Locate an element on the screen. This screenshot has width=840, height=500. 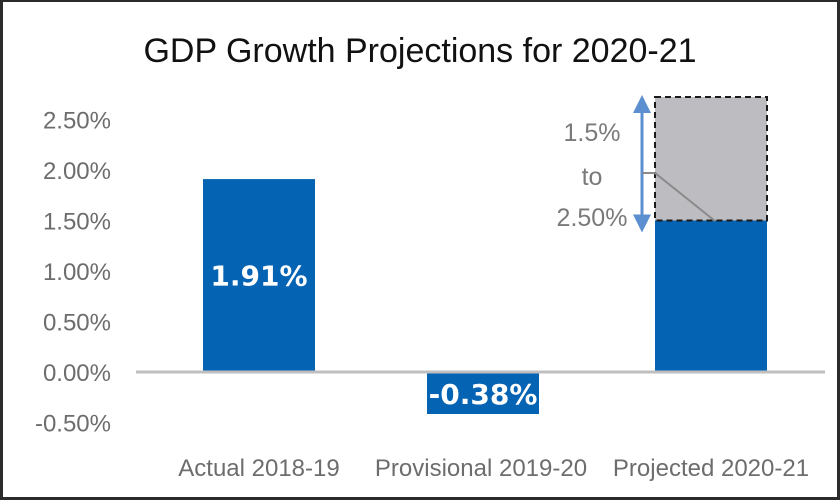
y-tick-label: 2.50% is located at coordinates (77, 121).